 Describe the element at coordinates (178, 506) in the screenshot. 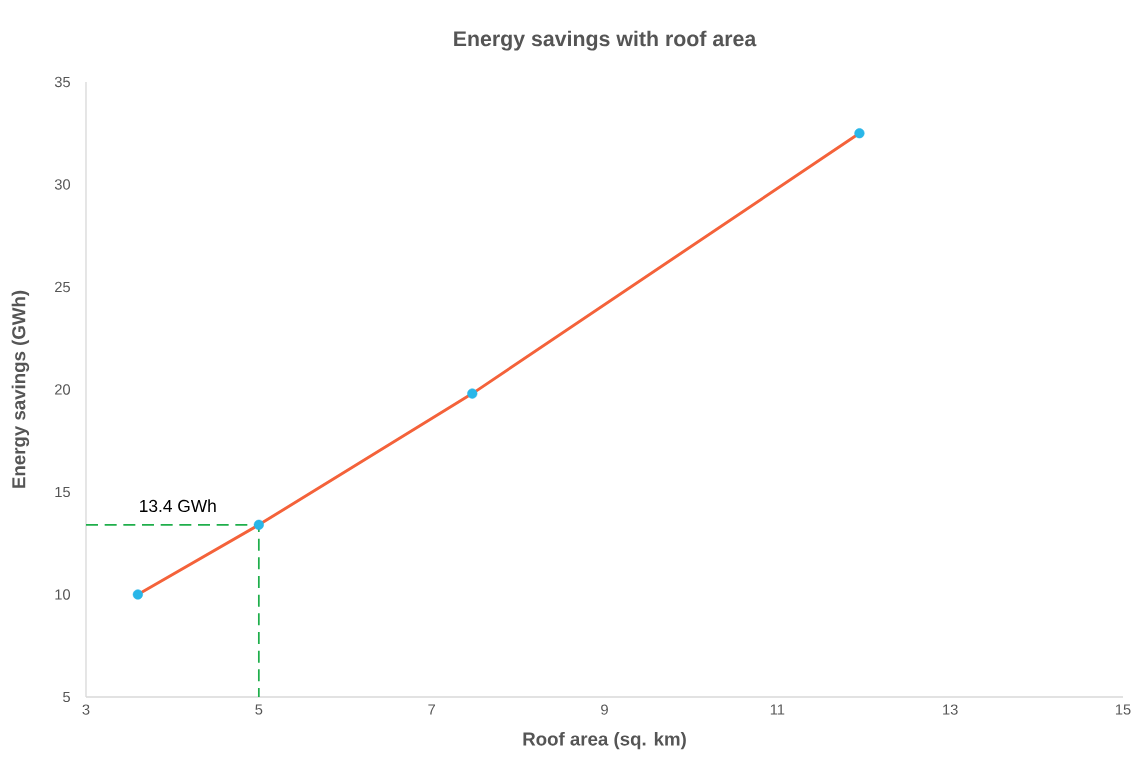

I see `annotation: 13.4 GWh` at that location.